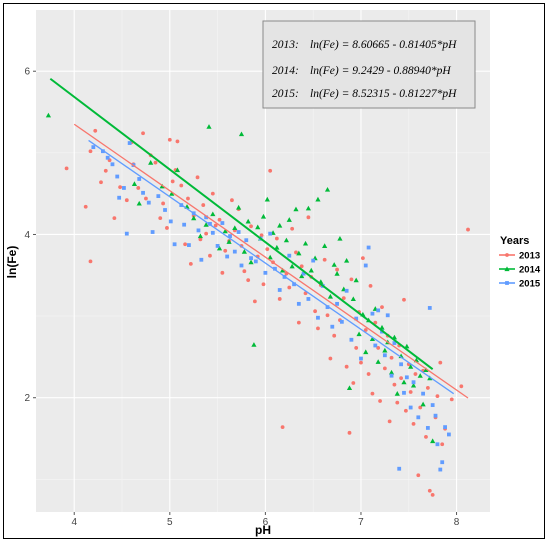 The height and width of the screenshot is (544, 550). What do you see at coordinates (383, 94) in the screenshot?
I see `equation-2015: ln(Fe) = 8.52315 - 0.81227*pH` at bounding box center [383, 94].